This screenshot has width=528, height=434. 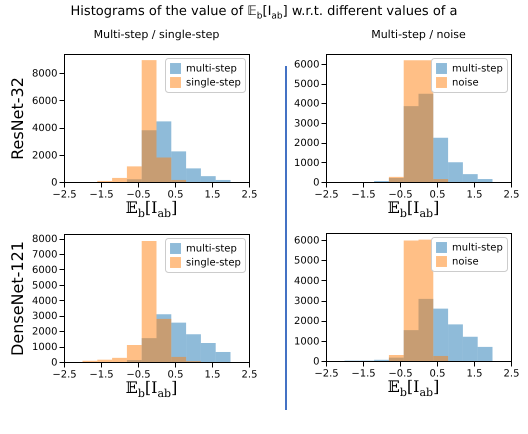 I want to click on chart-subtitle: Multi-step / noise, so click(x=418, y=34).